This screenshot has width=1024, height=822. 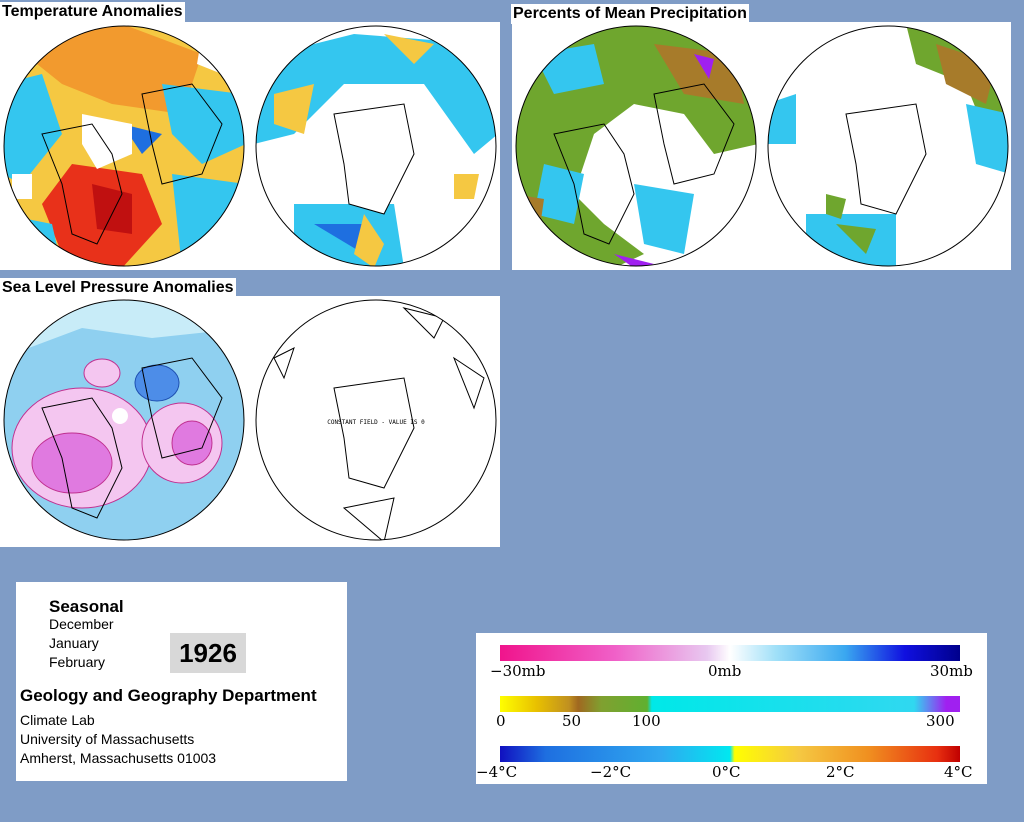 I want to click on precip-label-0: 0, so click(x=501, y=721).